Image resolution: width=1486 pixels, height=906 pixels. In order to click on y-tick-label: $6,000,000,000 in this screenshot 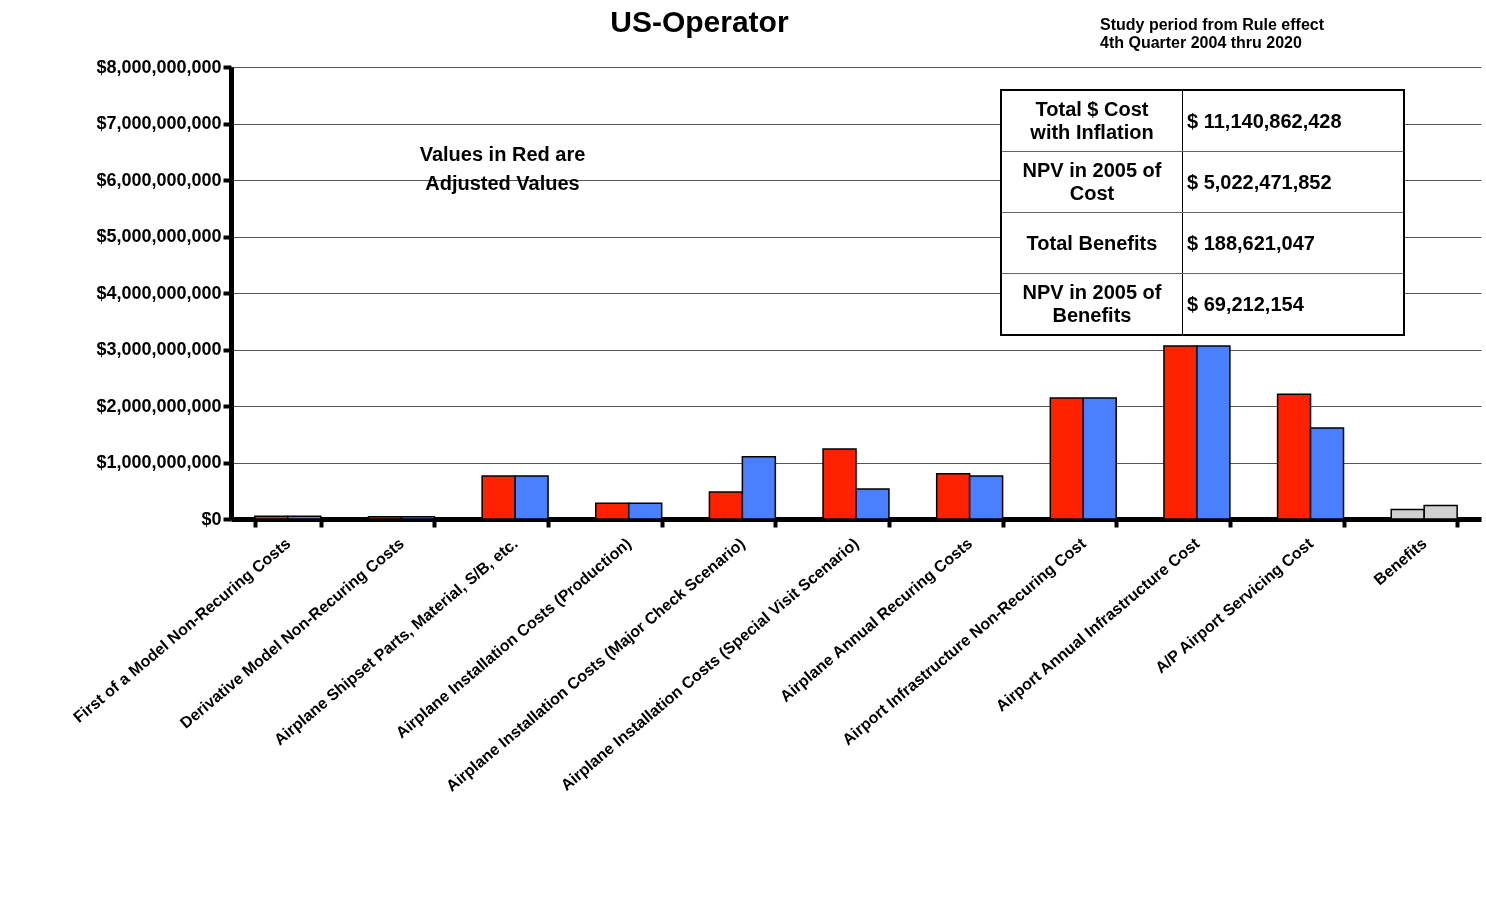, I will do `click(159, 179)`.